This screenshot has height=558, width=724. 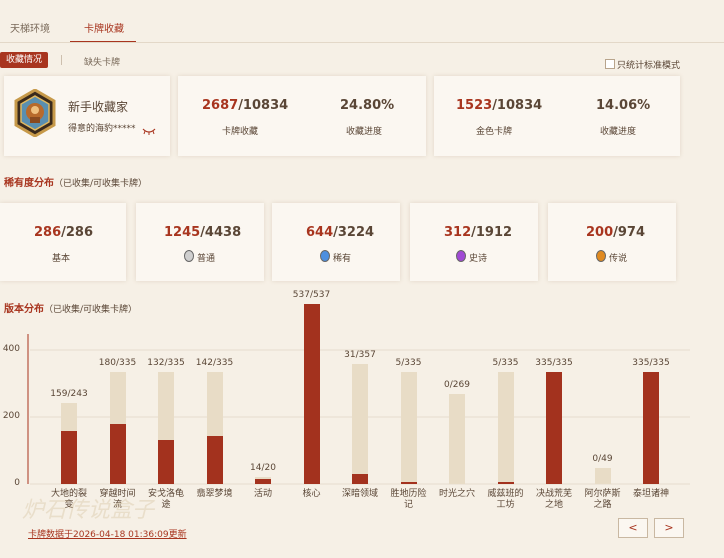 What do you see at coordinates (88, 510) in the screenshot?
I see `watermark-logo: 炉石传说盒子` at bounding box center [88, 510].